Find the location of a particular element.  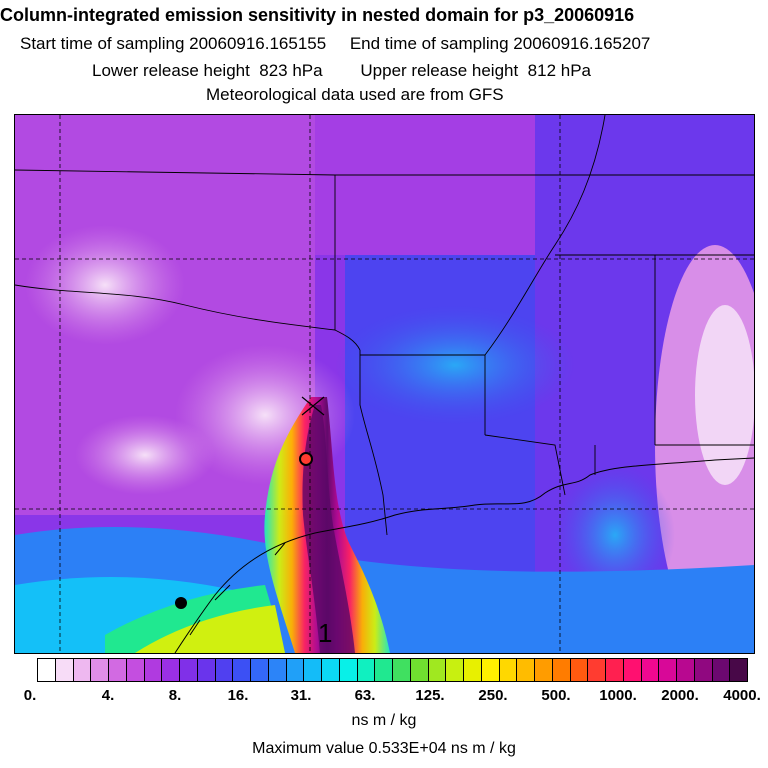

colorbar-tick-label: 500. is located at coordinates (556, 695).